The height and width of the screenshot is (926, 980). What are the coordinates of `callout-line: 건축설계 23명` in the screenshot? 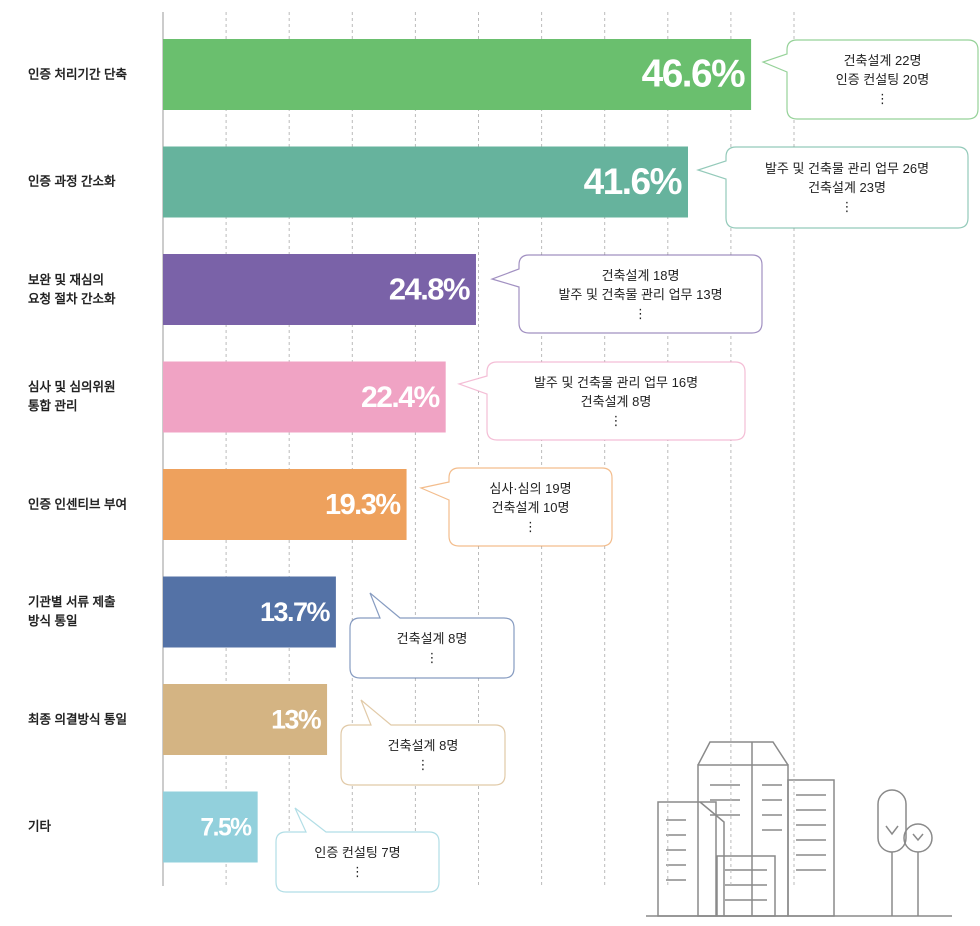 It's located at (847, 187).